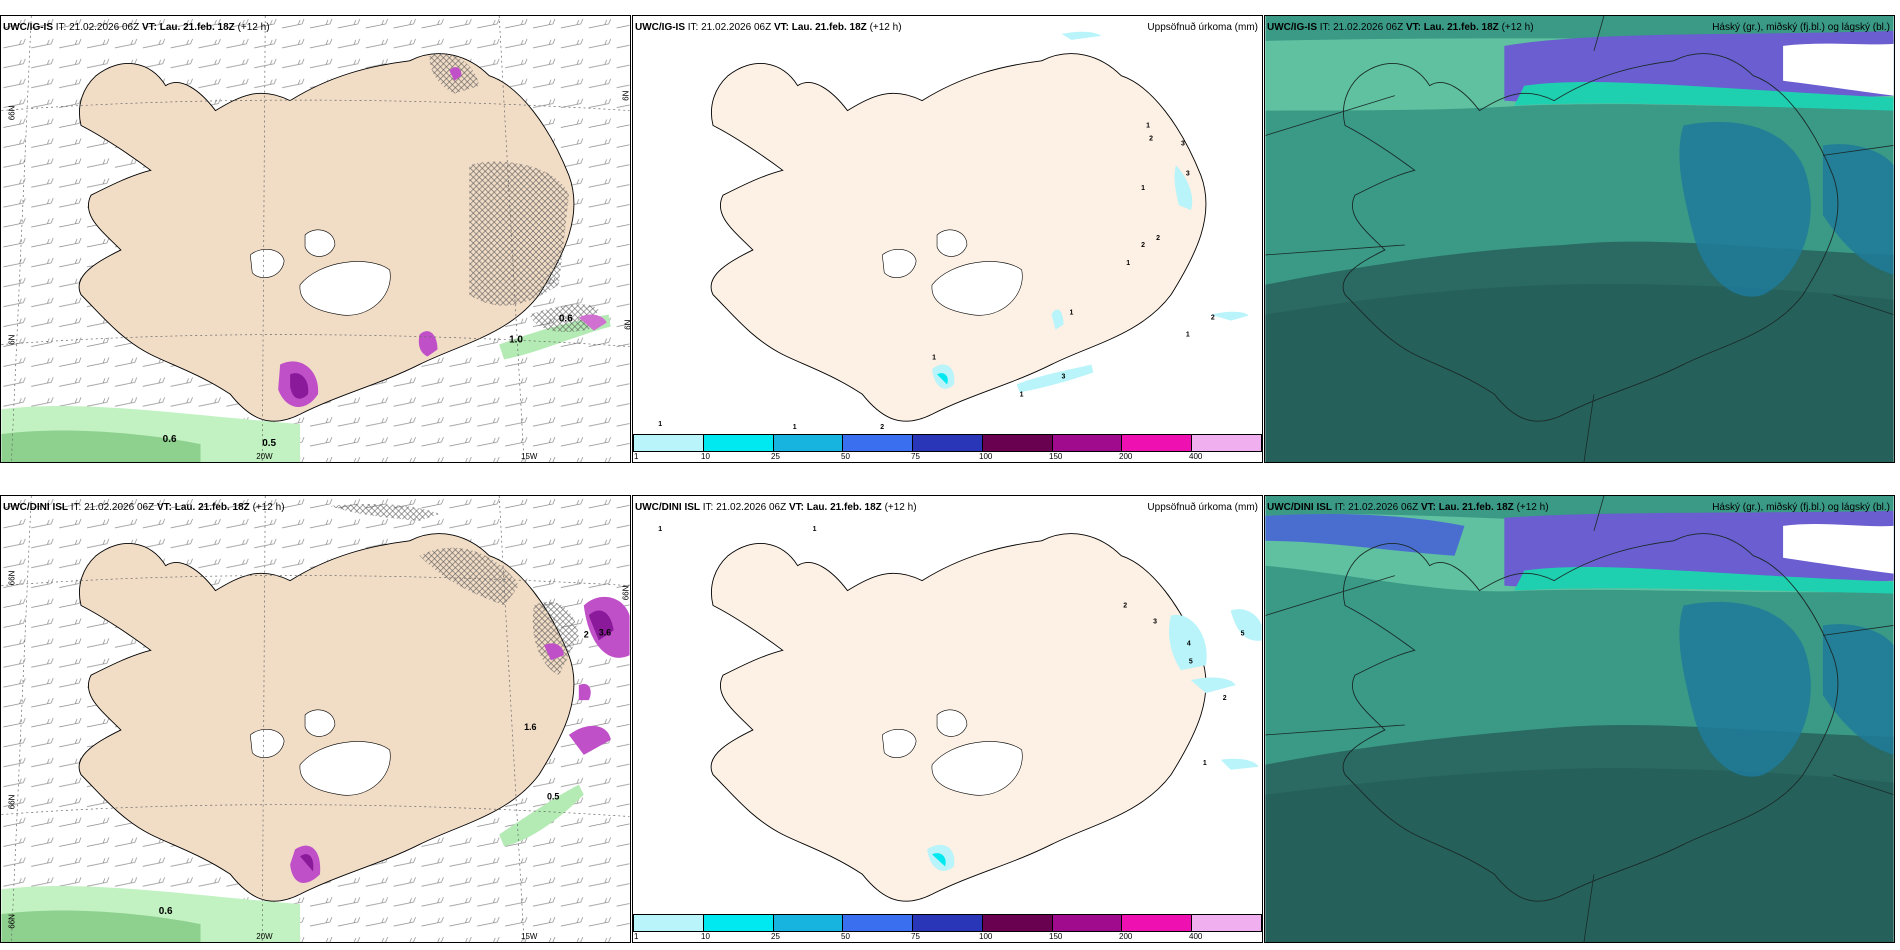 This screenshot has height=950, width=1900. I want to click on lat-label: N9, so click(626, 325).